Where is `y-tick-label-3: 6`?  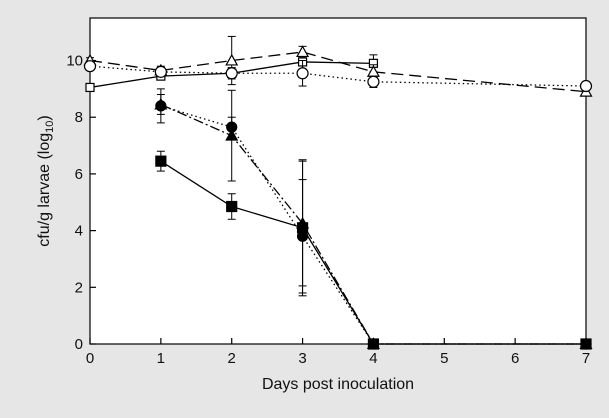 y-tick-label-3: 6 is located at coordinates (79, 174).